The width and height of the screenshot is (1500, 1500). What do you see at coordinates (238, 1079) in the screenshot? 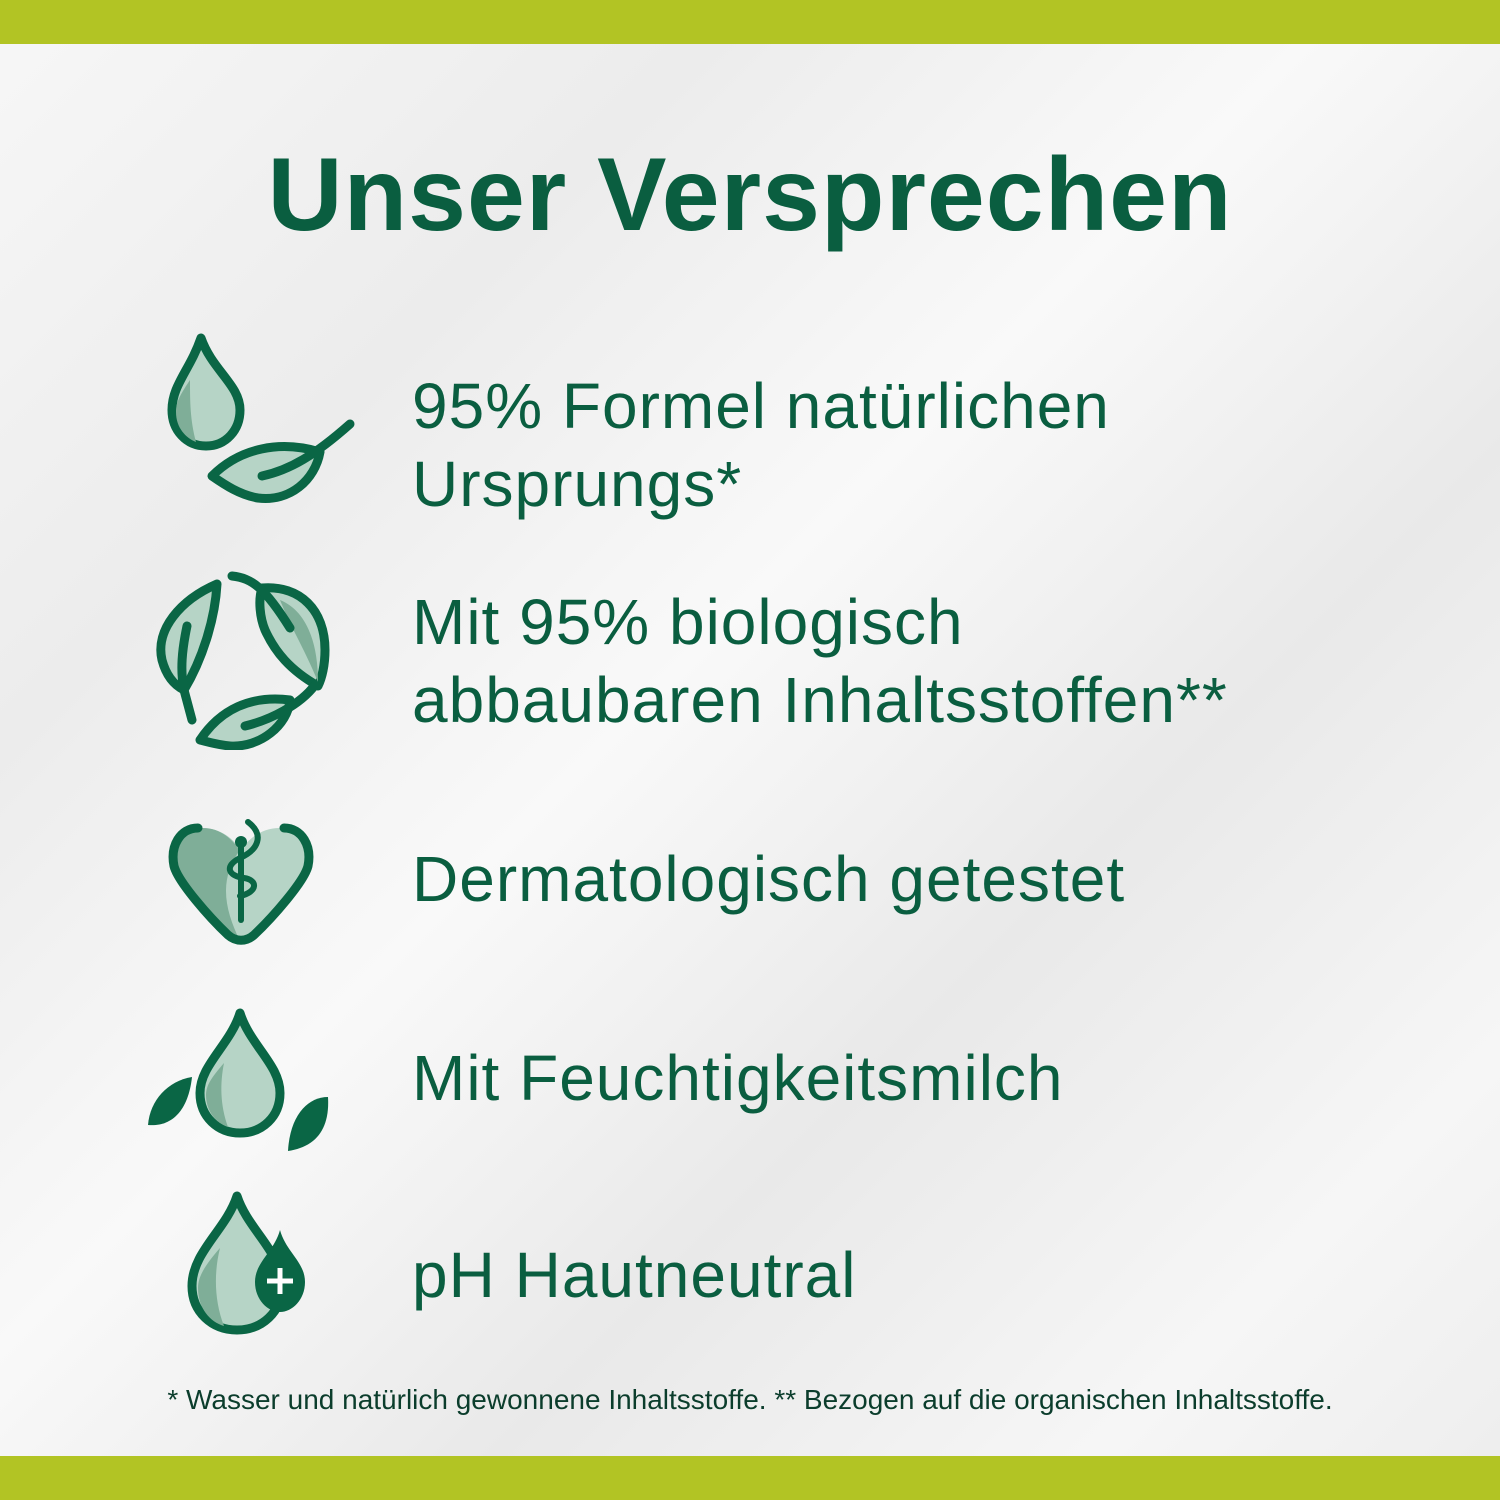
I see `drop-two-leaves-icon` at bounding box center [238, 1079].